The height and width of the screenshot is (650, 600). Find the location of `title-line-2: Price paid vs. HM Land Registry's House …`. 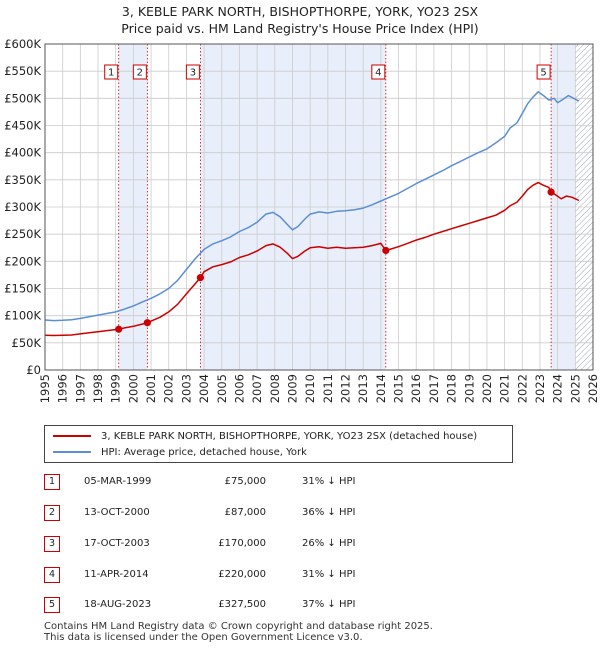

title-line-2: Price paid vs. HM Land Registry's House … is located at coordinates (300, 28).